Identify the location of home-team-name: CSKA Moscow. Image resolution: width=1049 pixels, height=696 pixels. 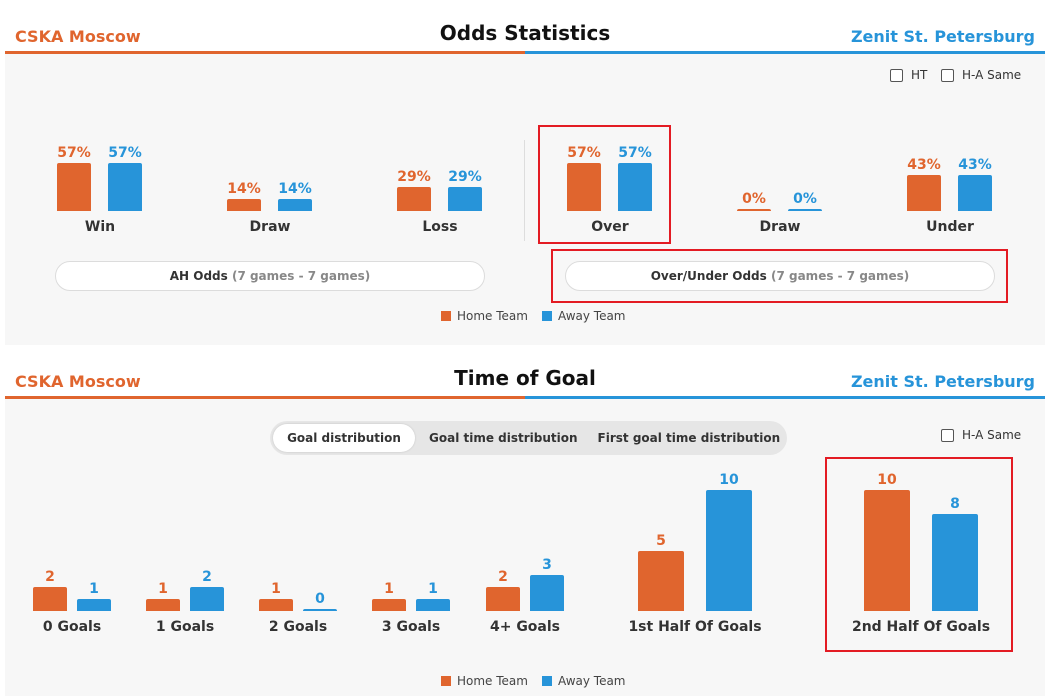
(78, 36).